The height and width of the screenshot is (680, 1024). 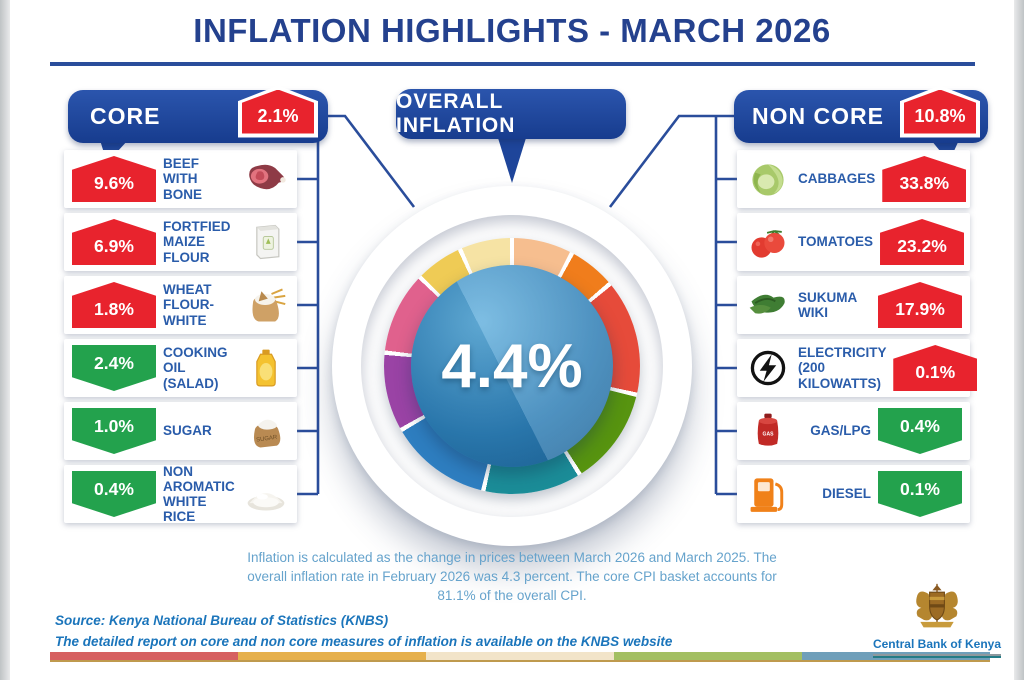 I want to click on diesel-pump-icon, so click(x=768, y=494).